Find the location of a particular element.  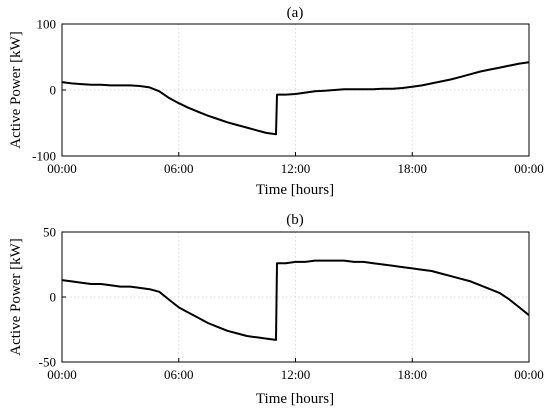

y-axis: -50 0 50 is located at coordinates (52, 297).